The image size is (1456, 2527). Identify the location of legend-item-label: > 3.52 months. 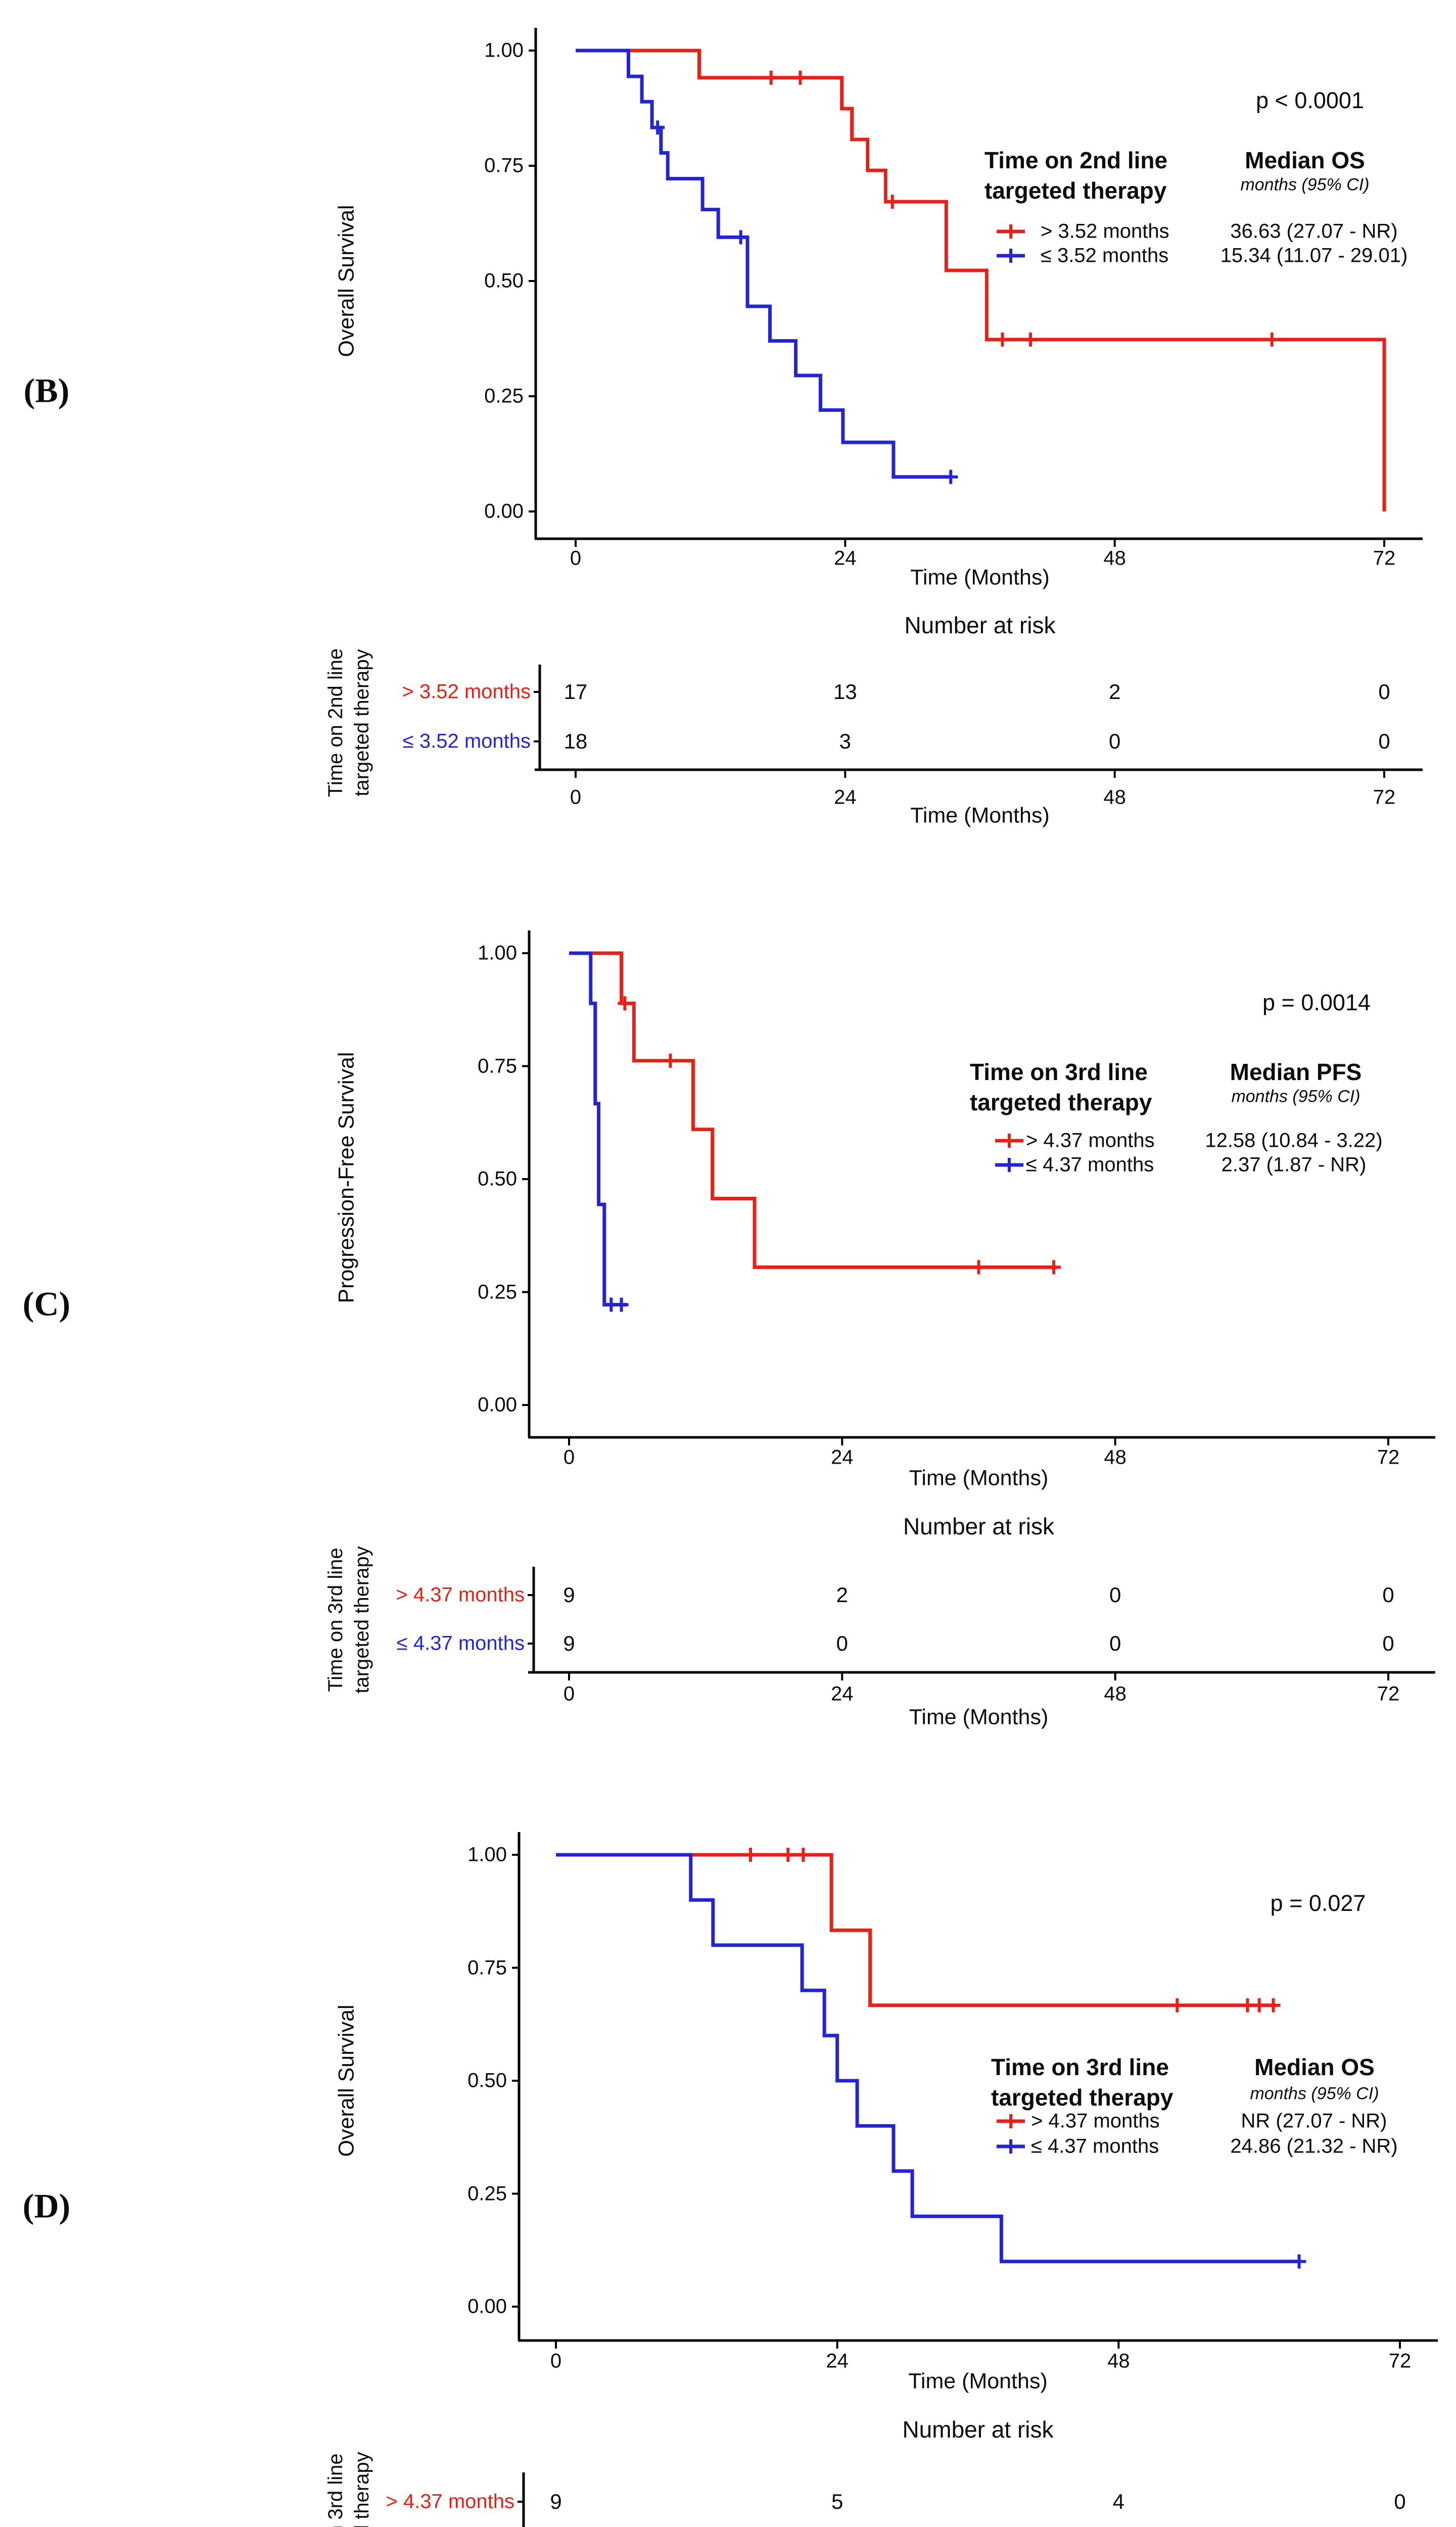
(1105, 231).